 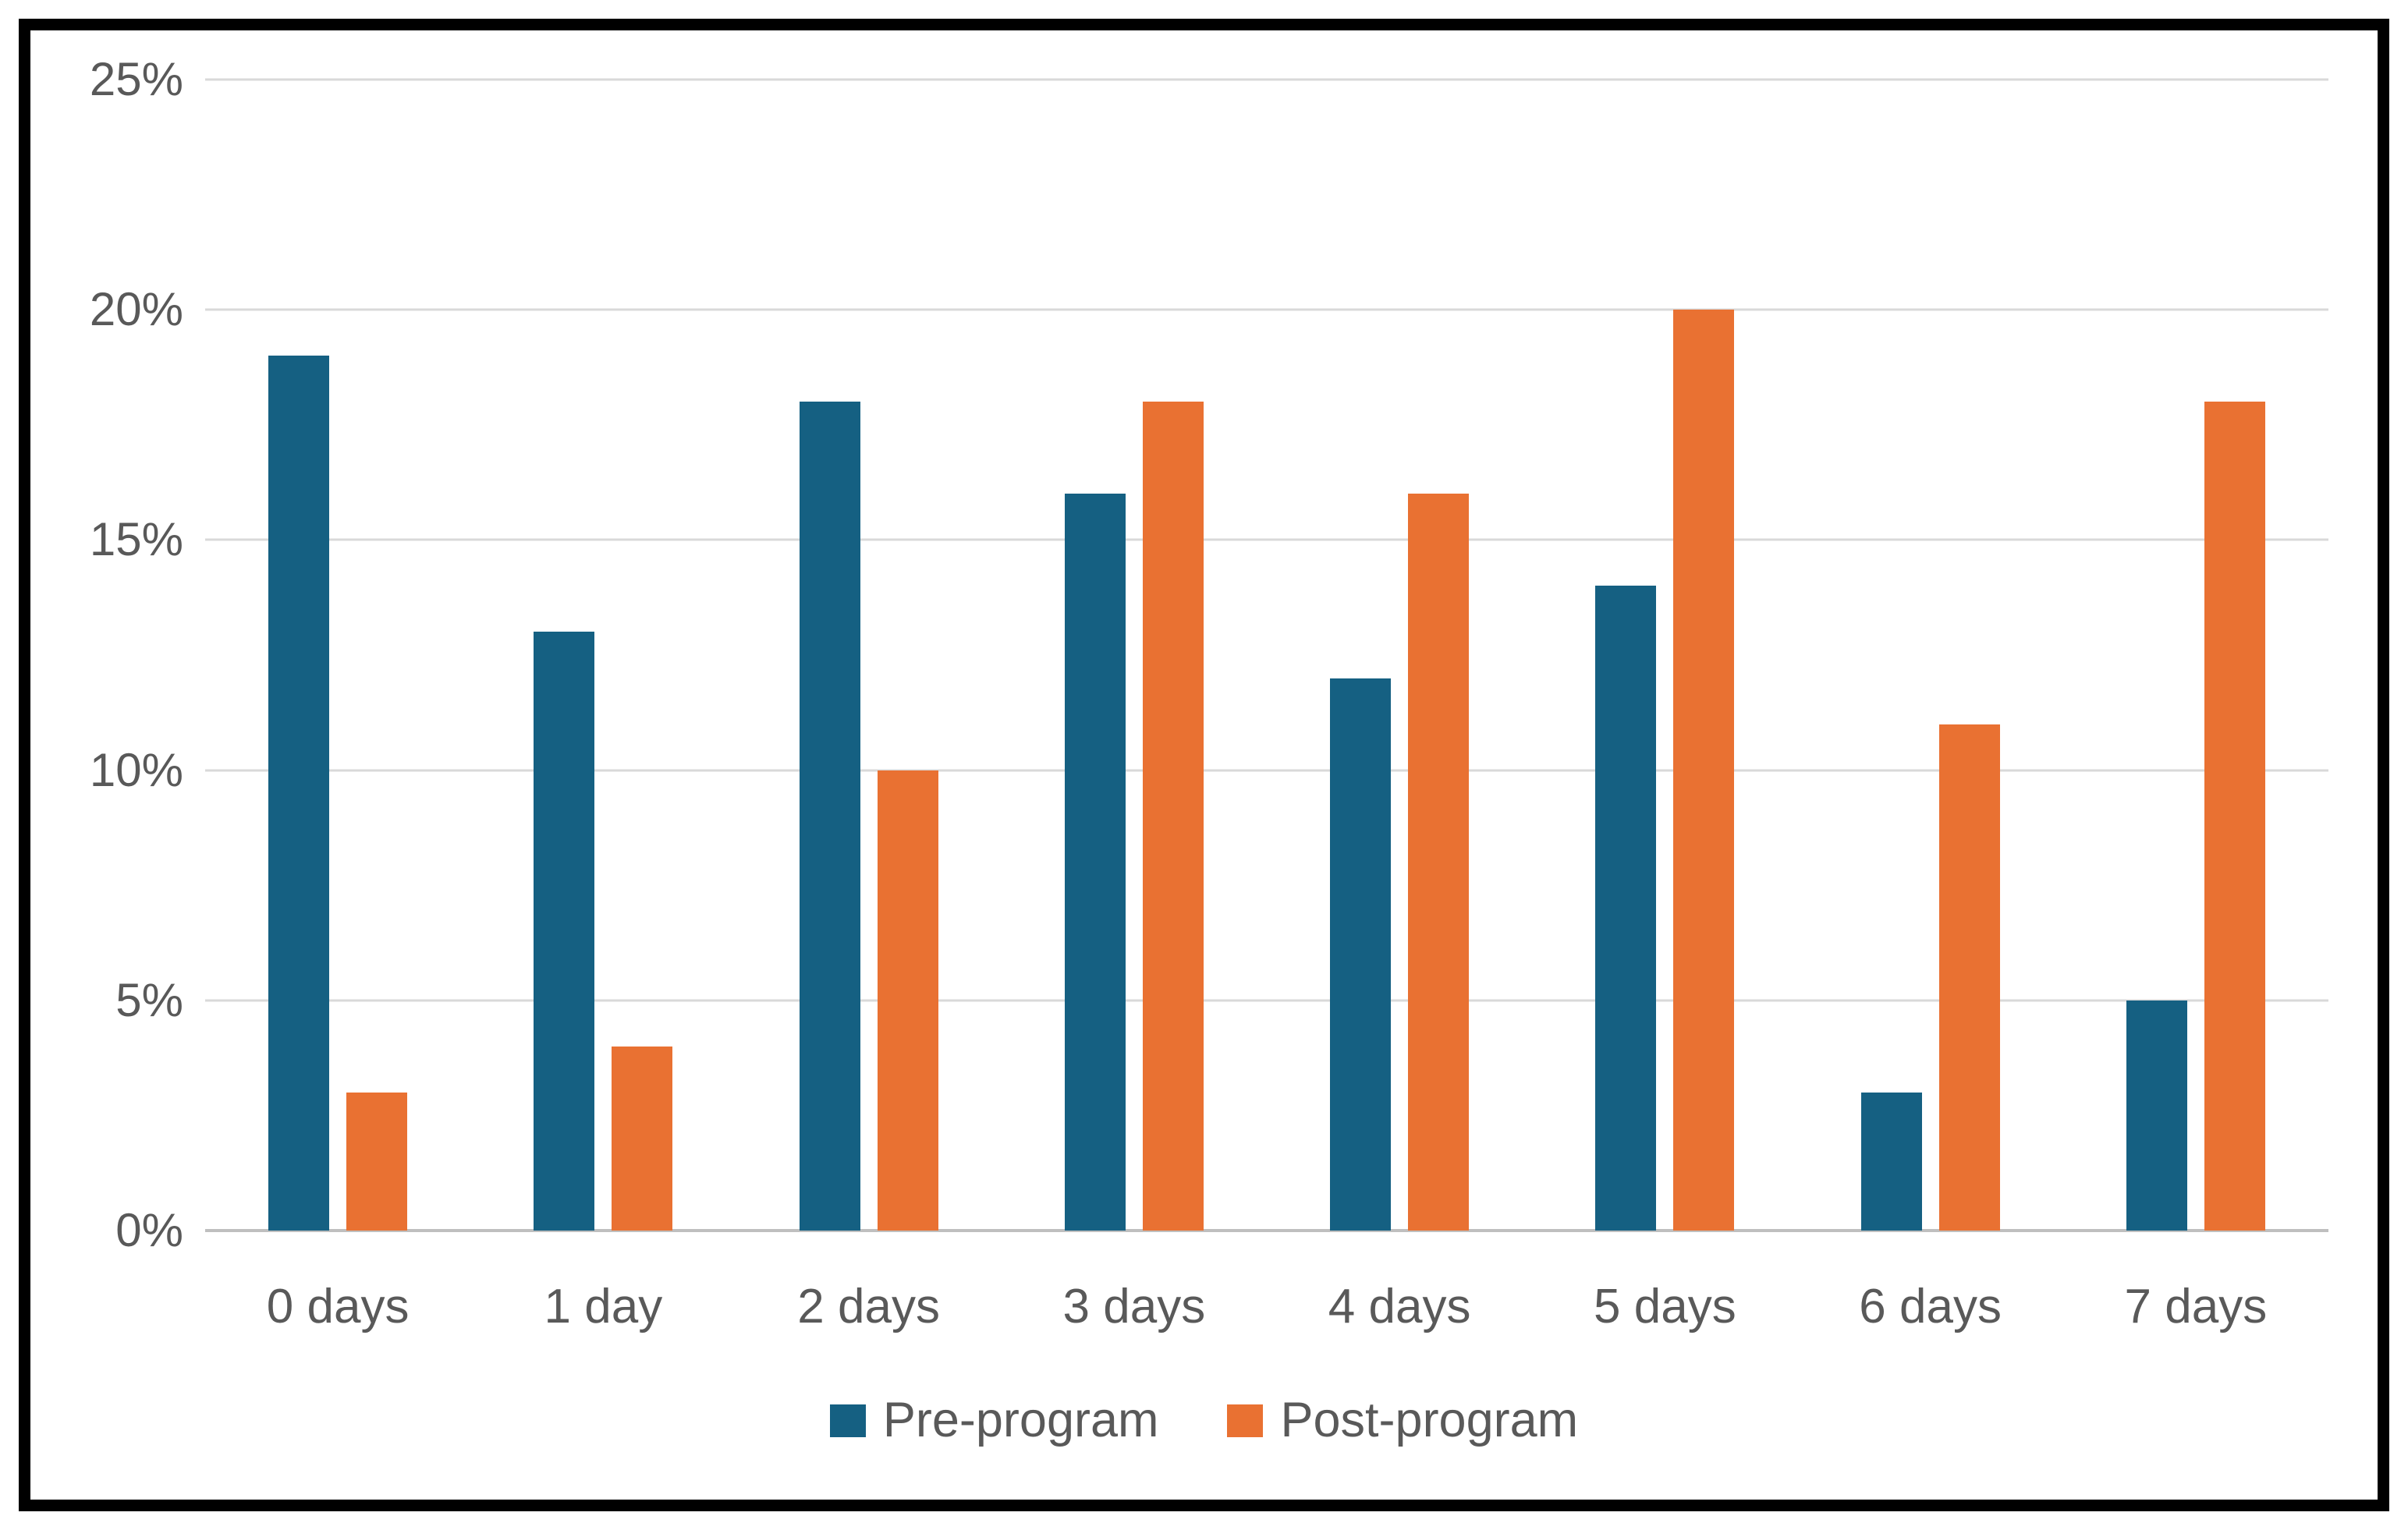 I want to click on y-axis-tick-label: 10%, so click(x=136, y=770).